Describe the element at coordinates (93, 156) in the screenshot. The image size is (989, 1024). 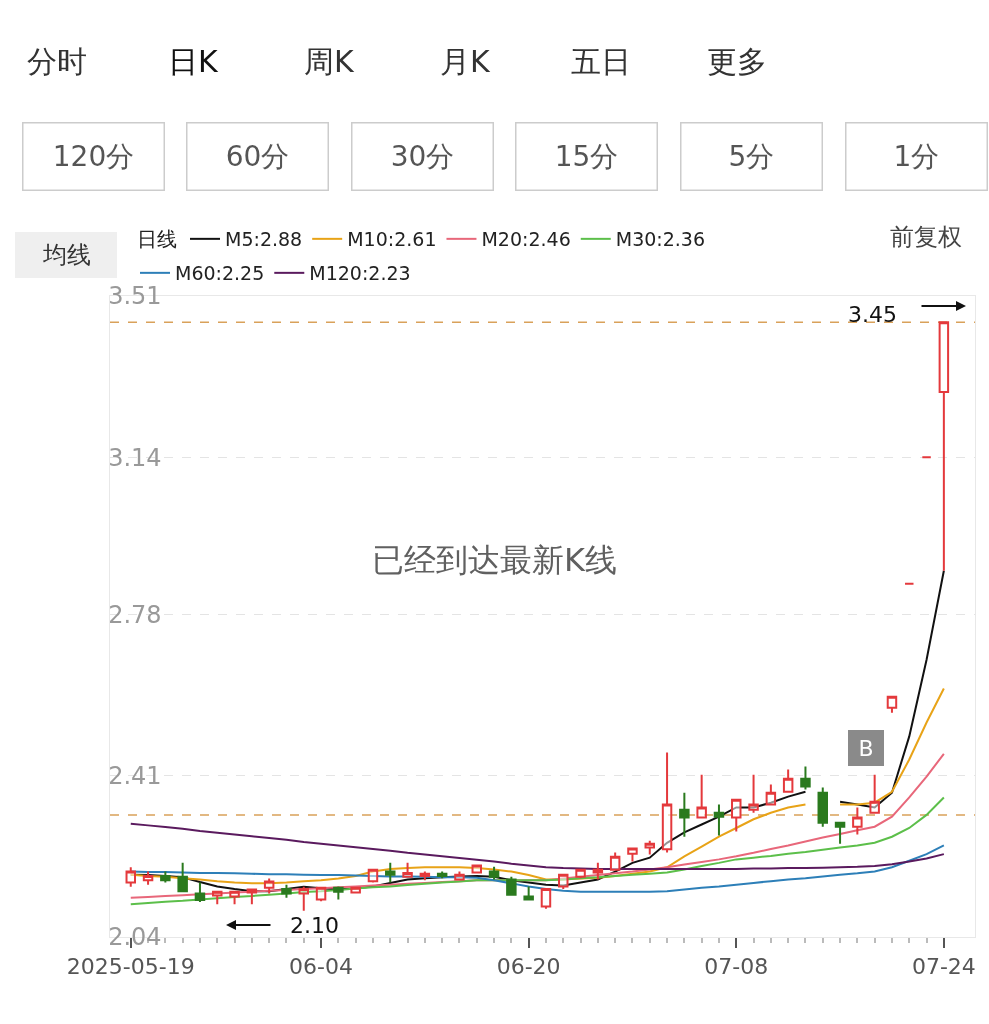
I see `text: 120分` at that location.